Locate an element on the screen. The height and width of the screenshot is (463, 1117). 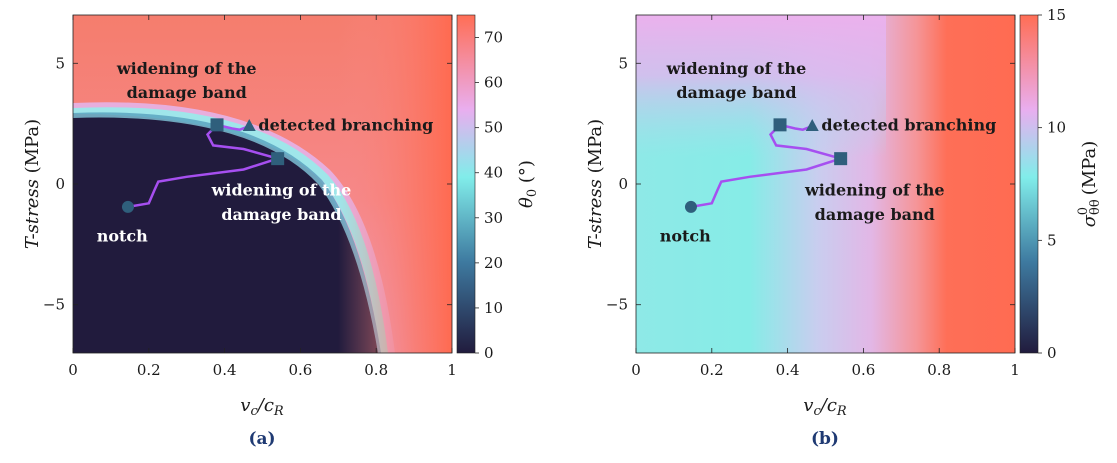
annotation-a-5: notch is located at coordinates (122, 236).